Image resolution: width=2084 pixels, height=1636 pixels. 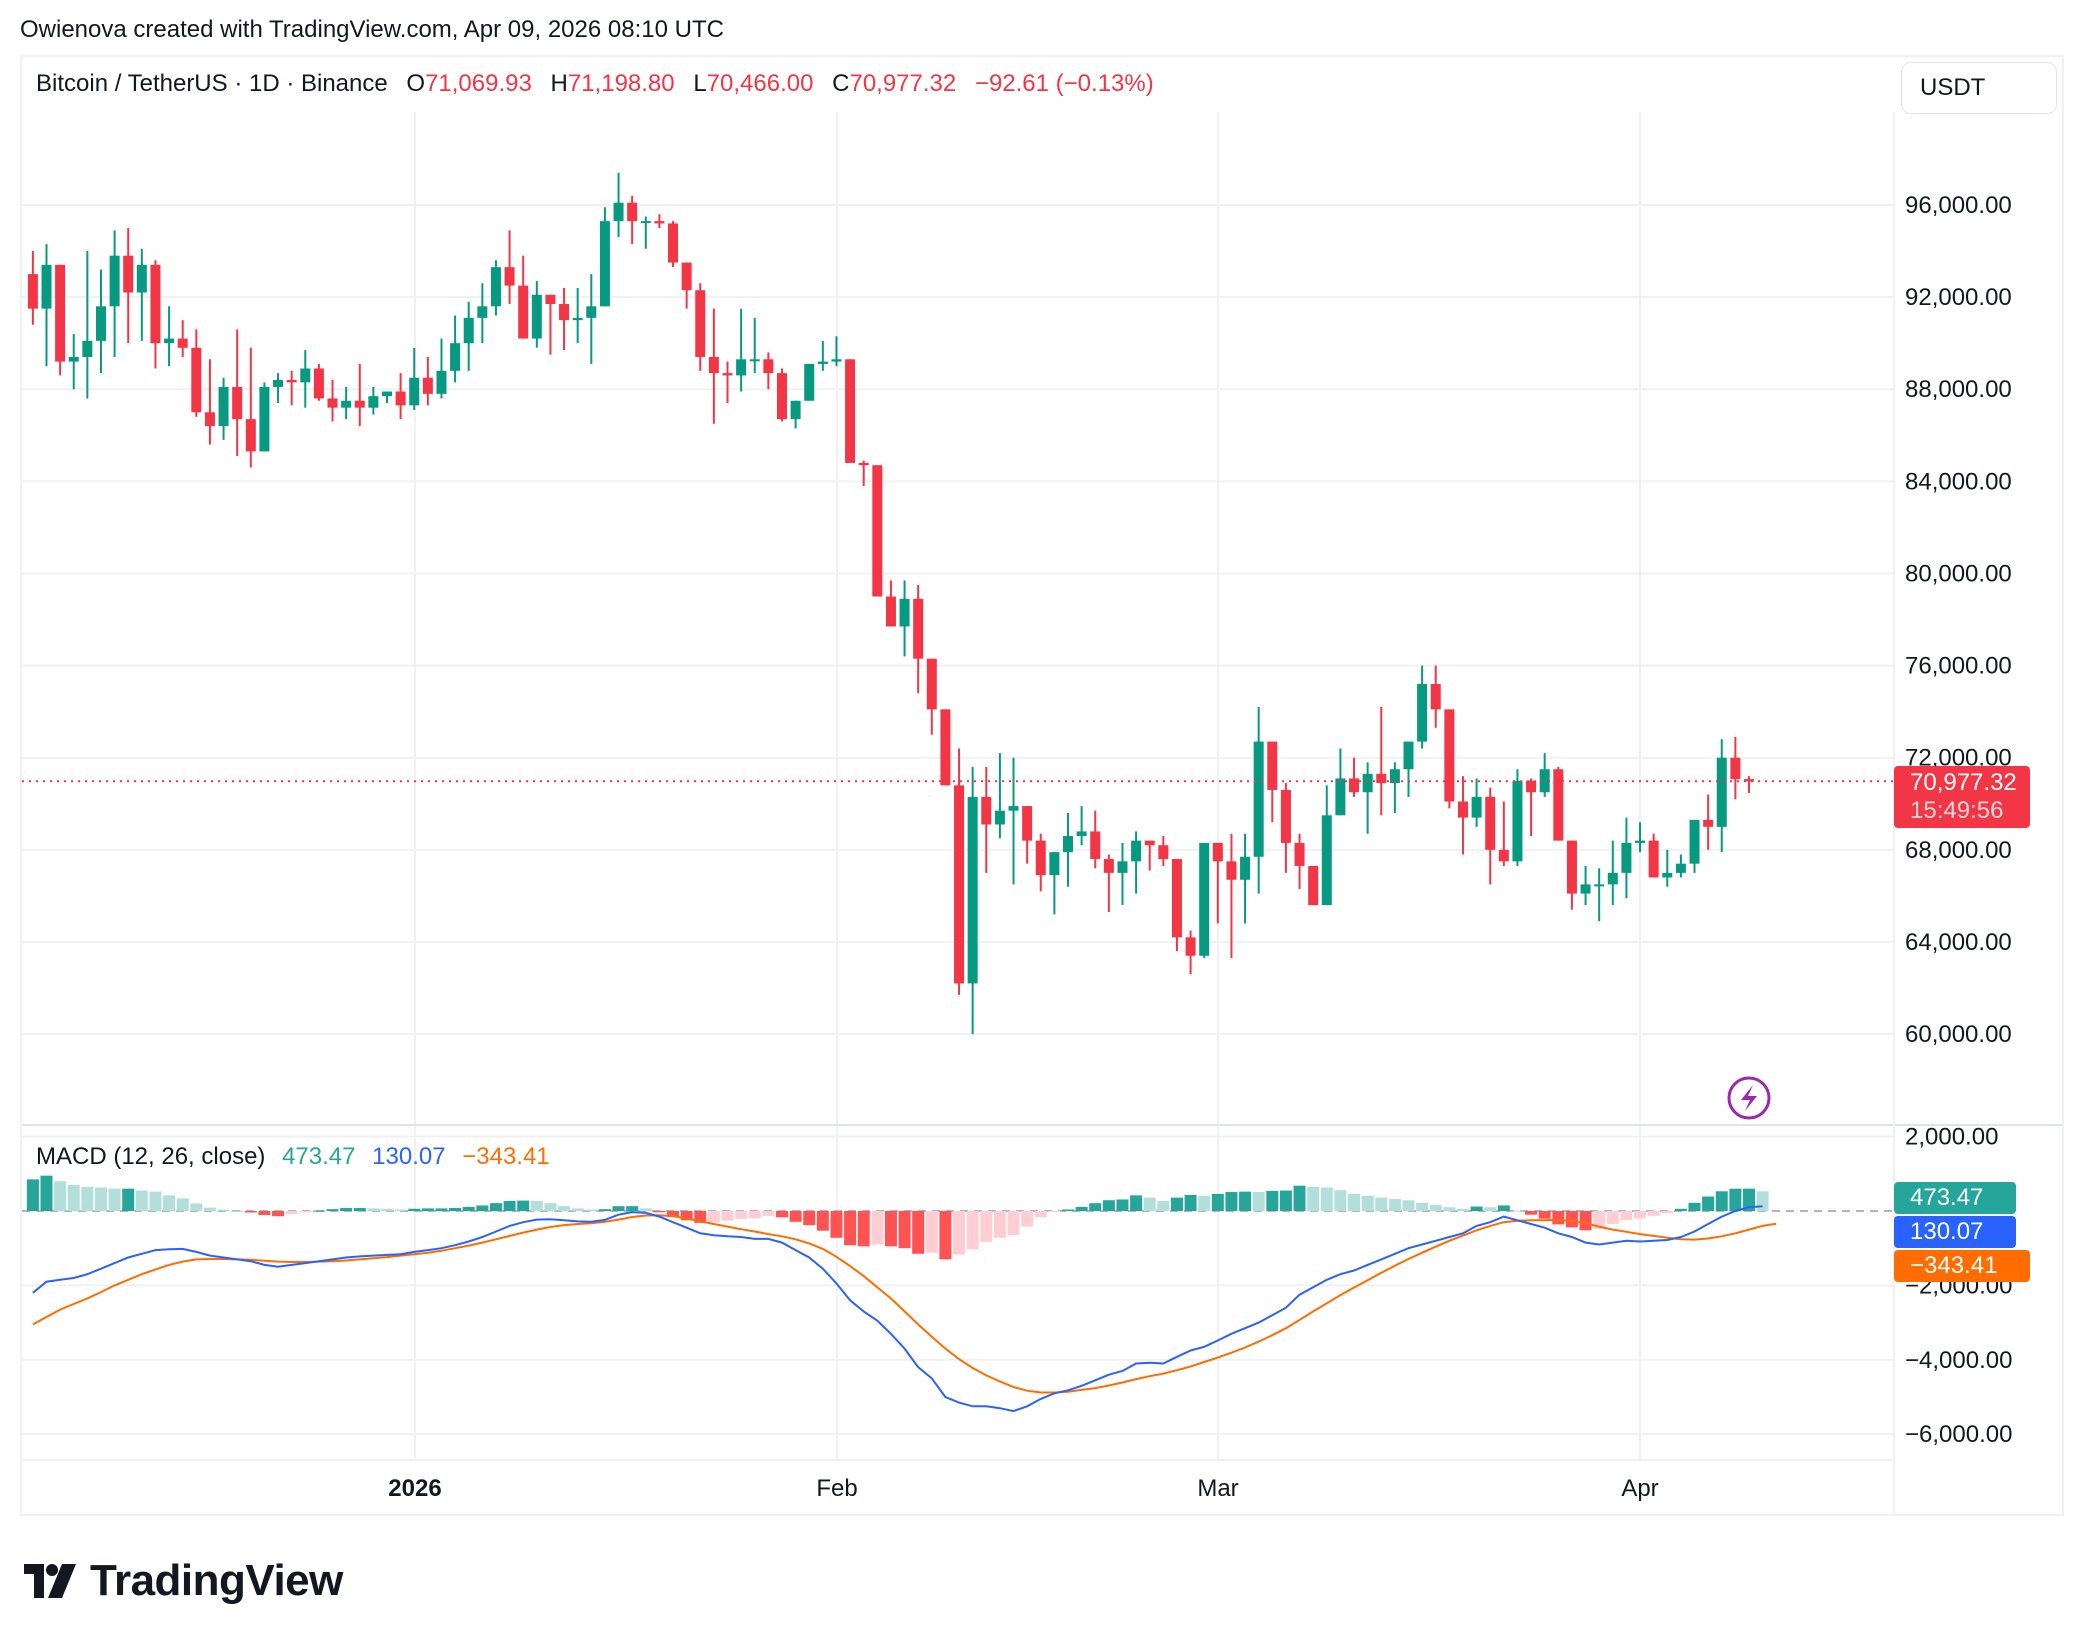 What do you see at coordinates (1958, 942) in the screenshot?
I see `price-axis-label: 64,000.00` at bounding box center [1958, 942].